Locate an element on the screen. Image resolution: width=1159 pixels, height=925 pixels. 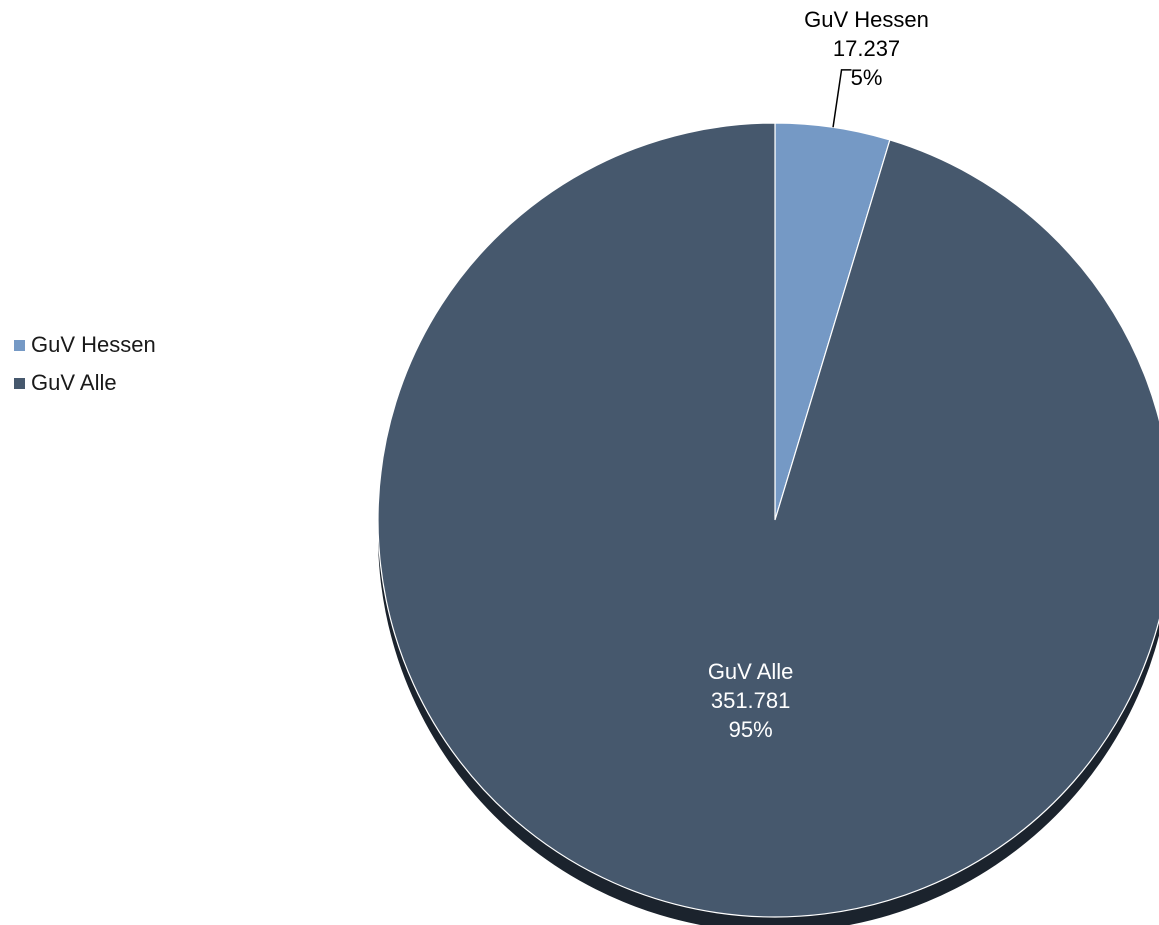
data-label-guv-hessen-value: 17.237 is located at coordinates (866, 48).